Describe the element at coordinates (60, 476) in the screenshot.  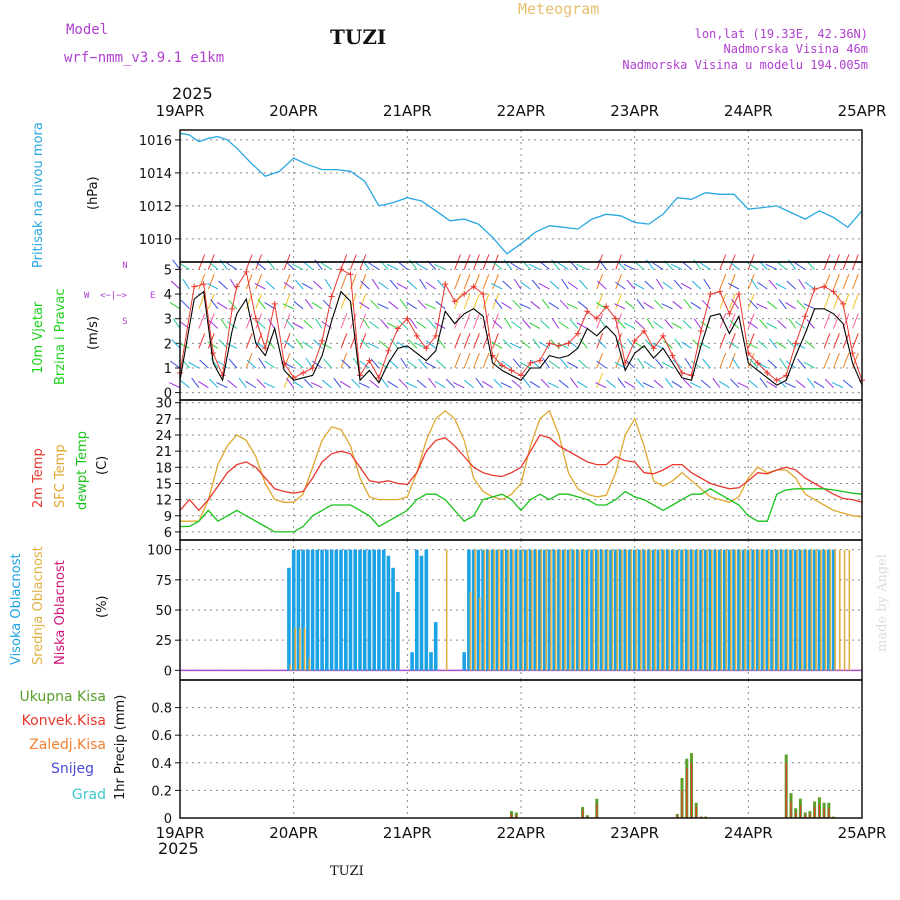
I see `sfc-ylabel: SFC Temp` at that location.